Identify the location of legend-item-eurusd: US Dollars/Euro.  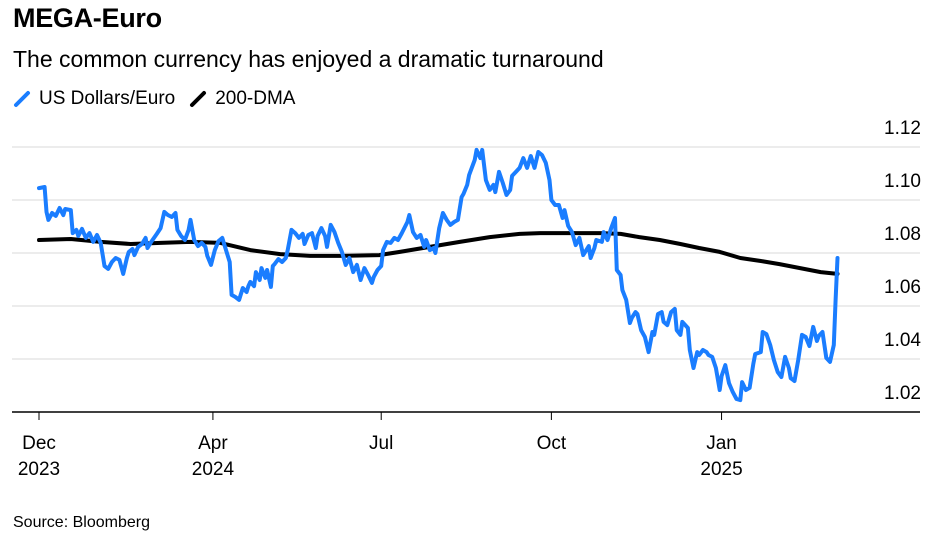
(94, 99).